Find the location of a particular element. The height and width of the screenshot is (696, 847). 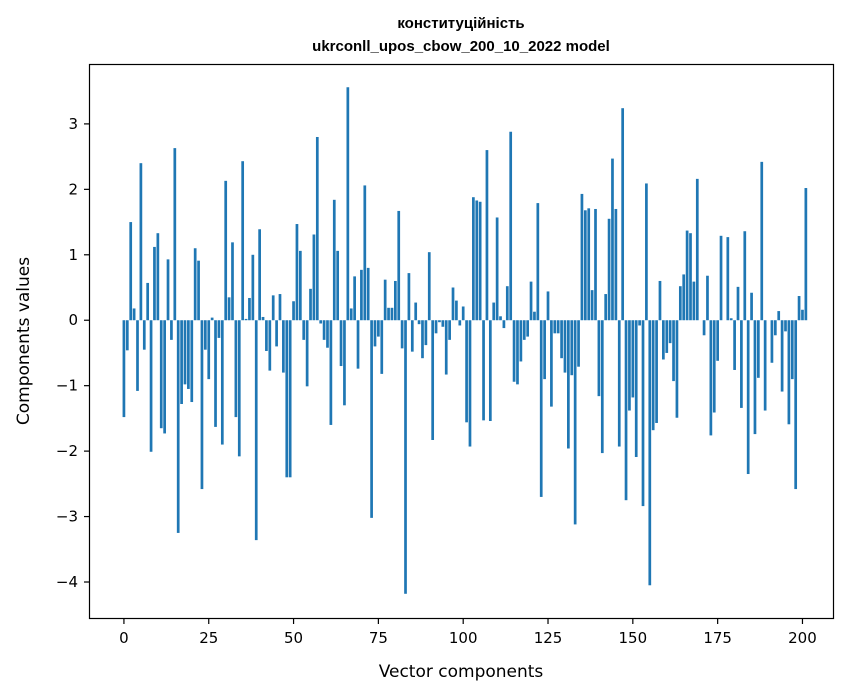

chart-subtitle: ukrconll_upos_cbow_200_10_2022 model is located at coordinates (461, 46).